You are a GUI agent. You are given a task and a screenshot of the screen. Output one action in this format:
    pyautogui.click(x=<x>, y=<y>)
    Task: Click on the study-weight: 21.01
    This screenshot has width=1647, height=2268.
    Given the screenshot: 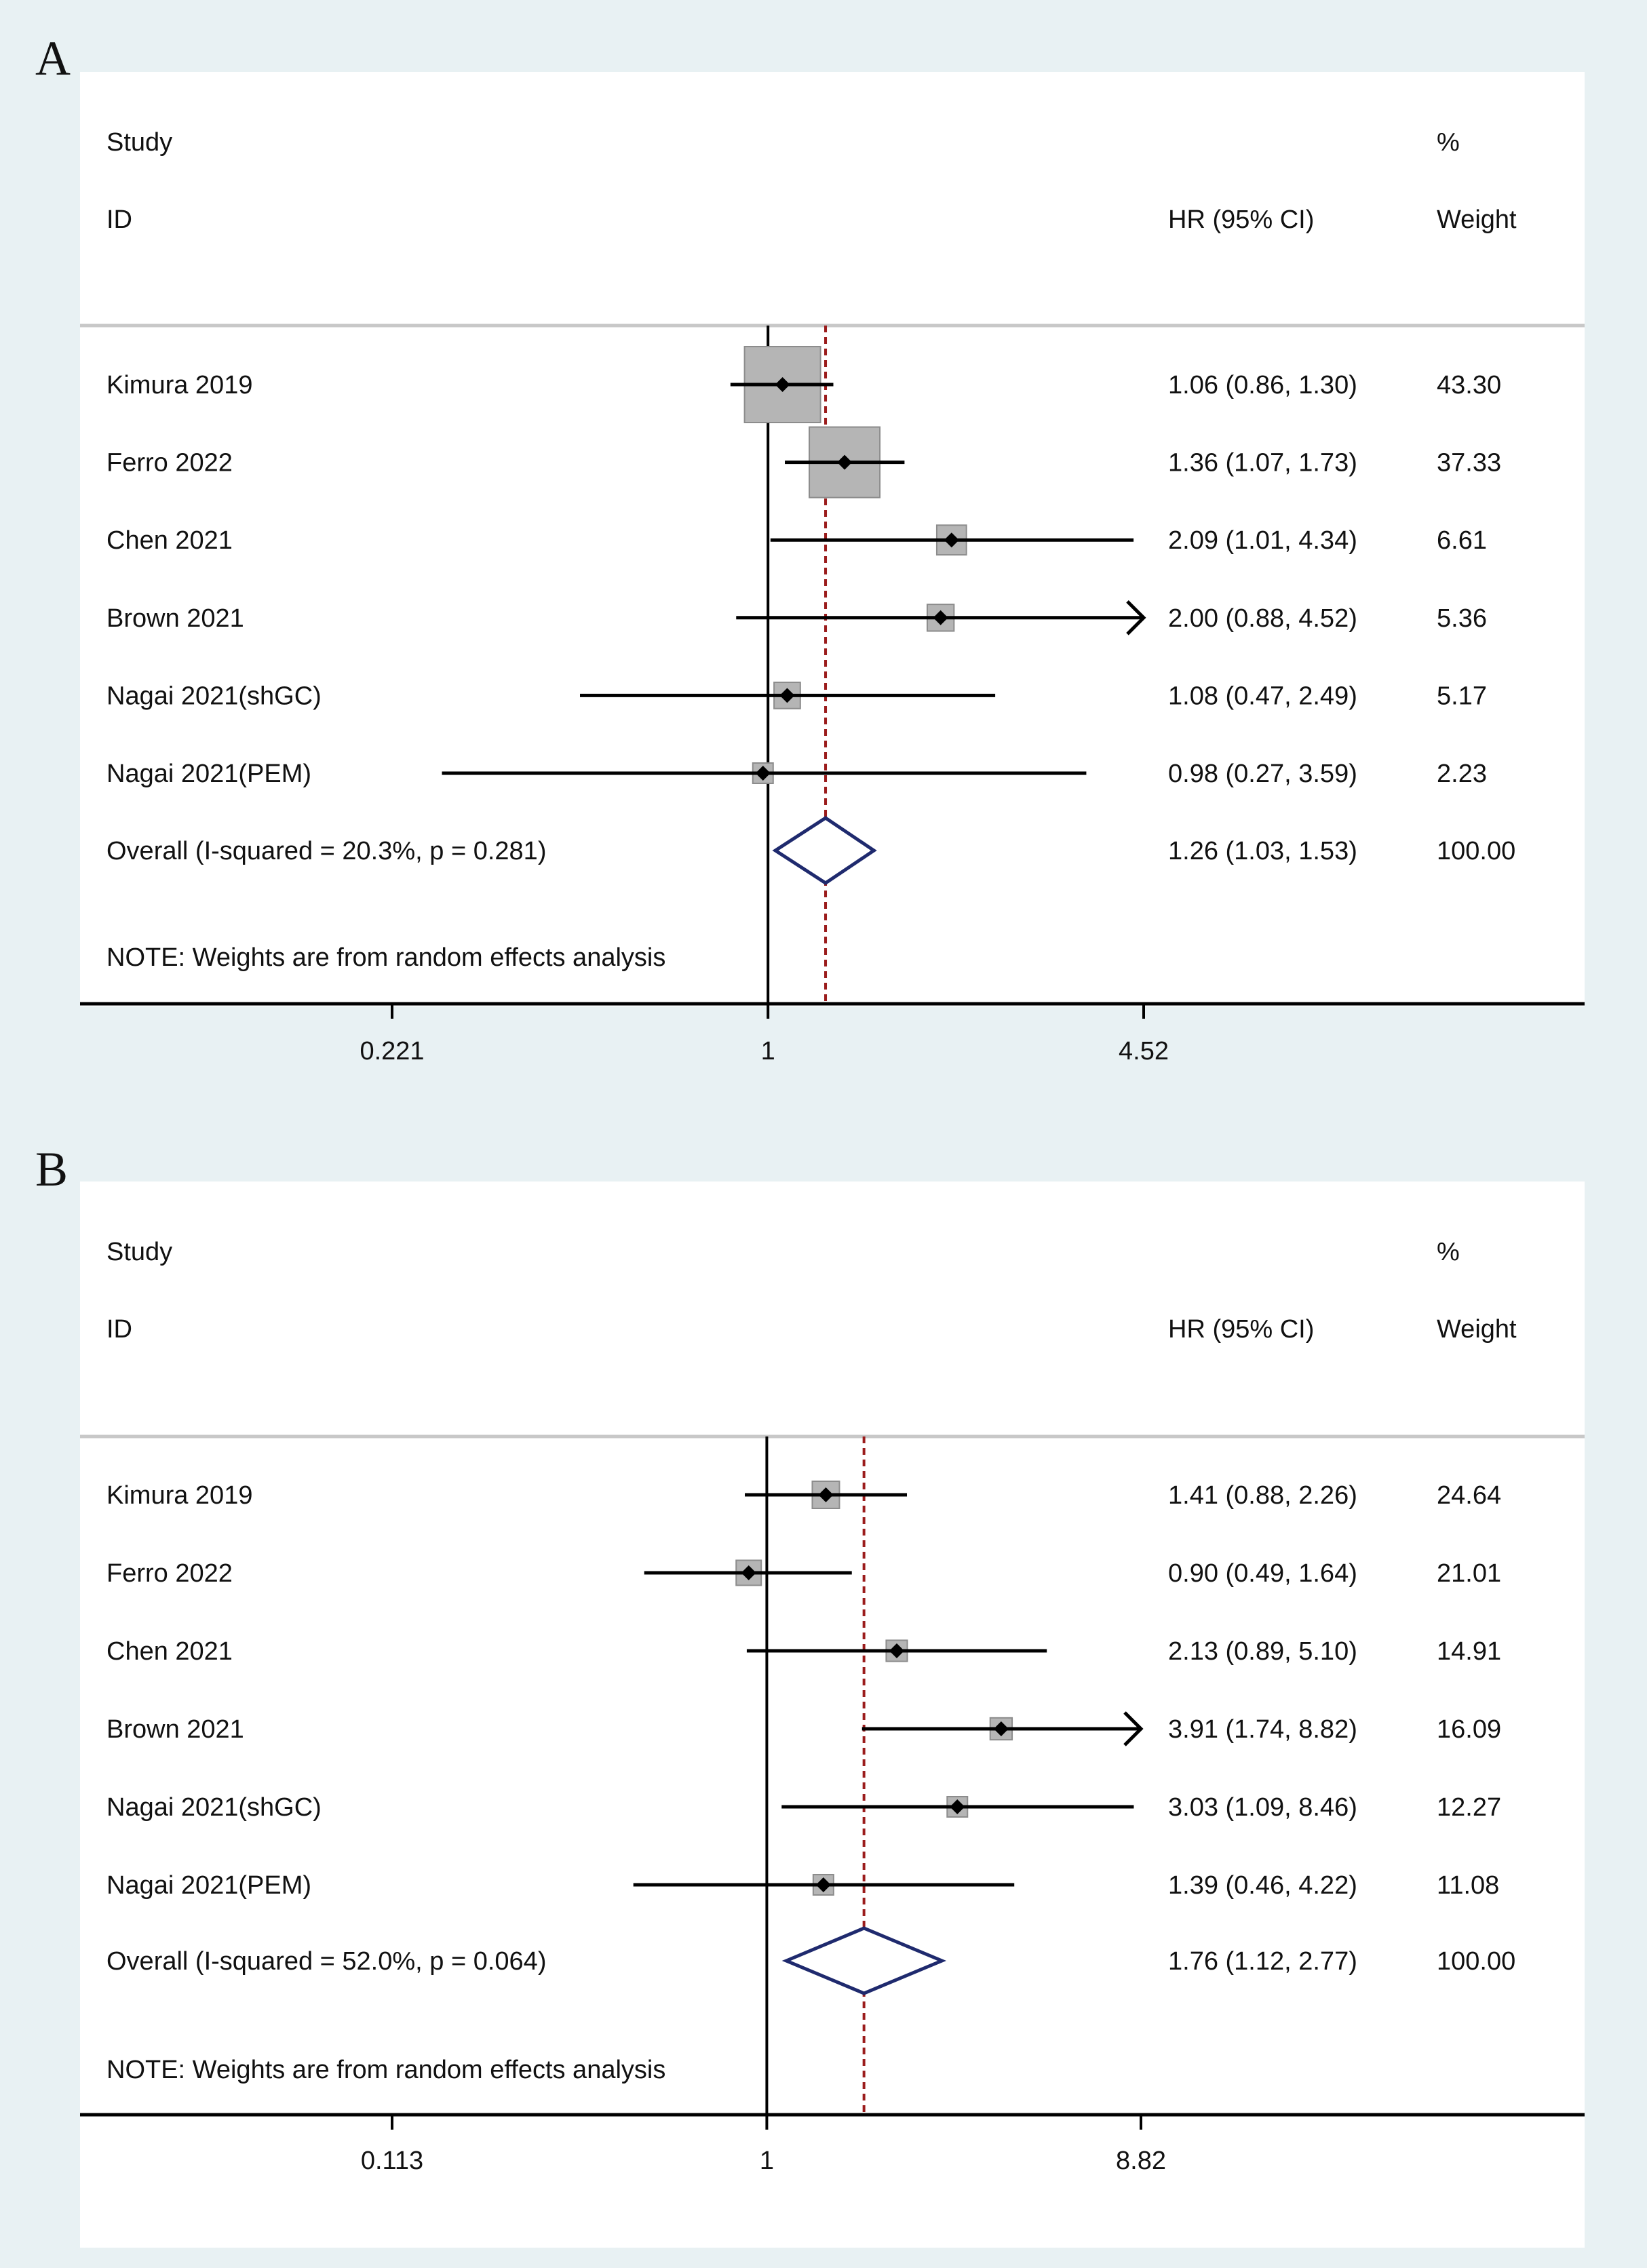 What is the action you would take?
    pyautogui.click(x=1469, y=1573)
    